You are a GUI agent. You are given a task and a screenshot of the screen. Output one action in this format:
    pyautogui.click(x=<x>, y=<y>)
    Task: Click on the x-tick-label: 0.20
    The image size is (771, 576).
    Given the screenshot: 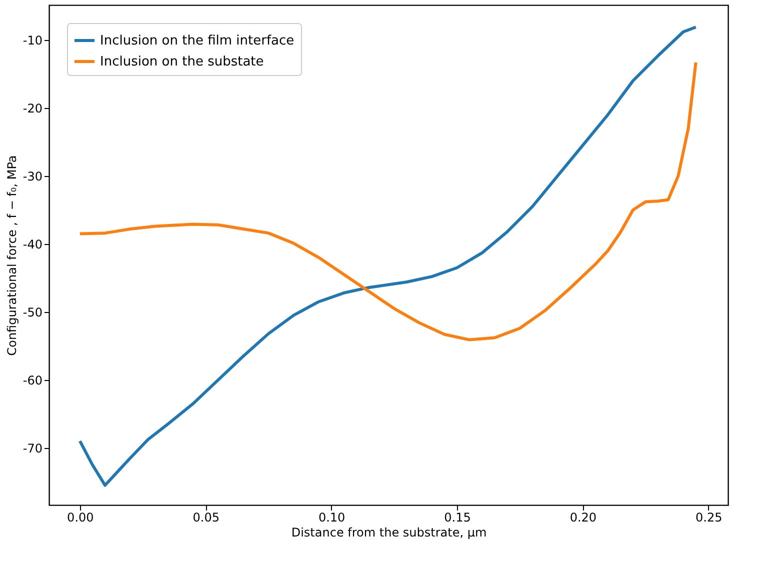 What is the action you would take?
    pyautogui.click(x=583, y=517)
    